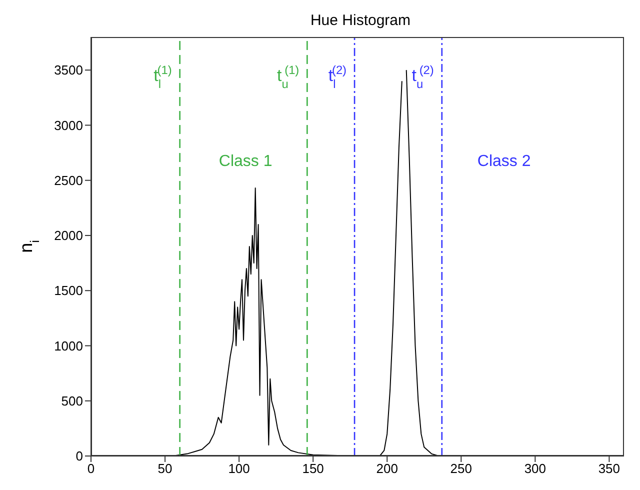 This screenshot has height=490, width=640. I want to click on y-tick-label: 2500, so click(68, 180).